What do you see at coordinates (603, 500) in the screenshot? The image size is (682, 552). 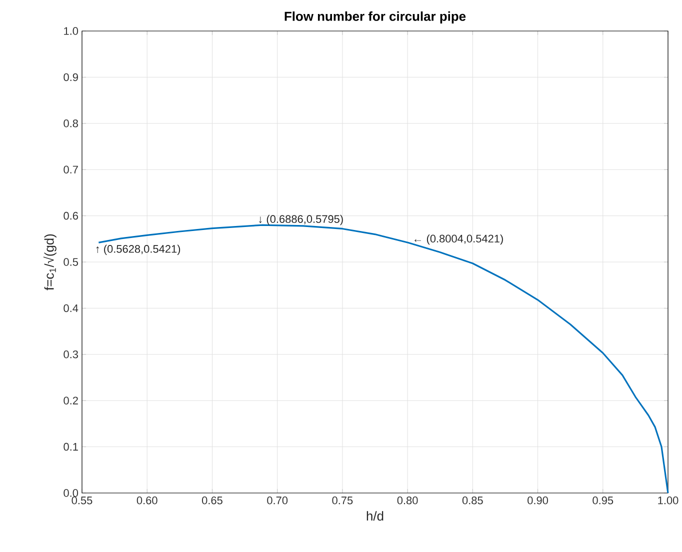 I see `x-tick-label: 0.95` at bounding box center [603, 500].